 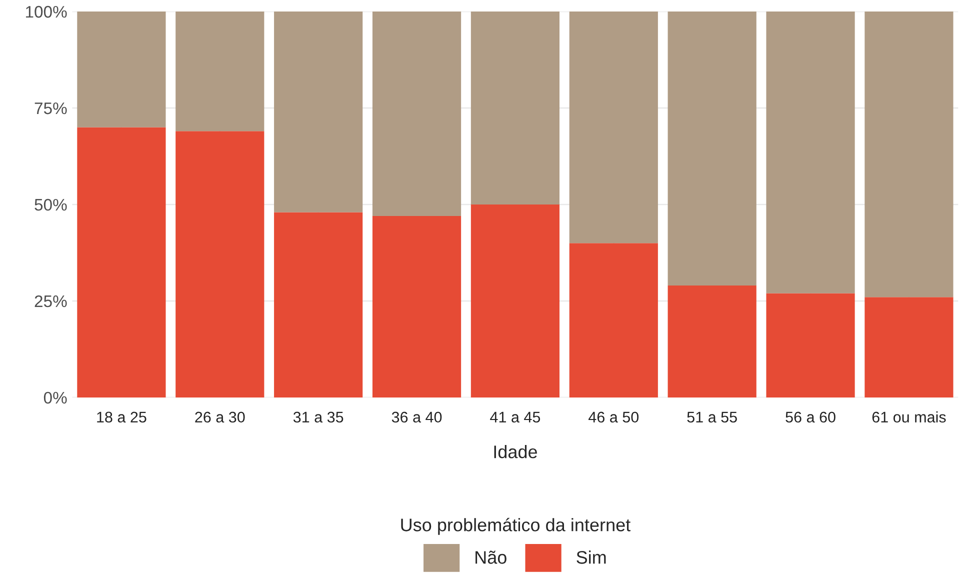 I want to click on x-tick-label: 31 a 35, so click(x=318, y=417).